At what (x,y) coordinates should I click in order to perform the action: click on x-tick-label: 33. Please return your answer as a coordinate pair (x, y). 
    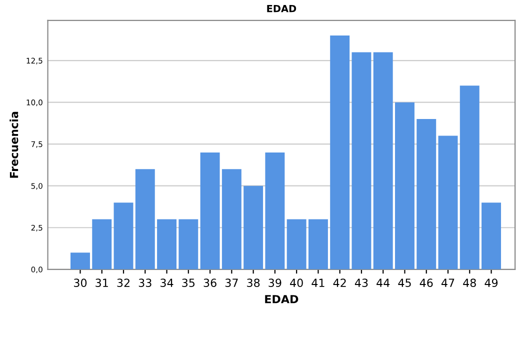
    Looking at the image, I should click on (145, 283).